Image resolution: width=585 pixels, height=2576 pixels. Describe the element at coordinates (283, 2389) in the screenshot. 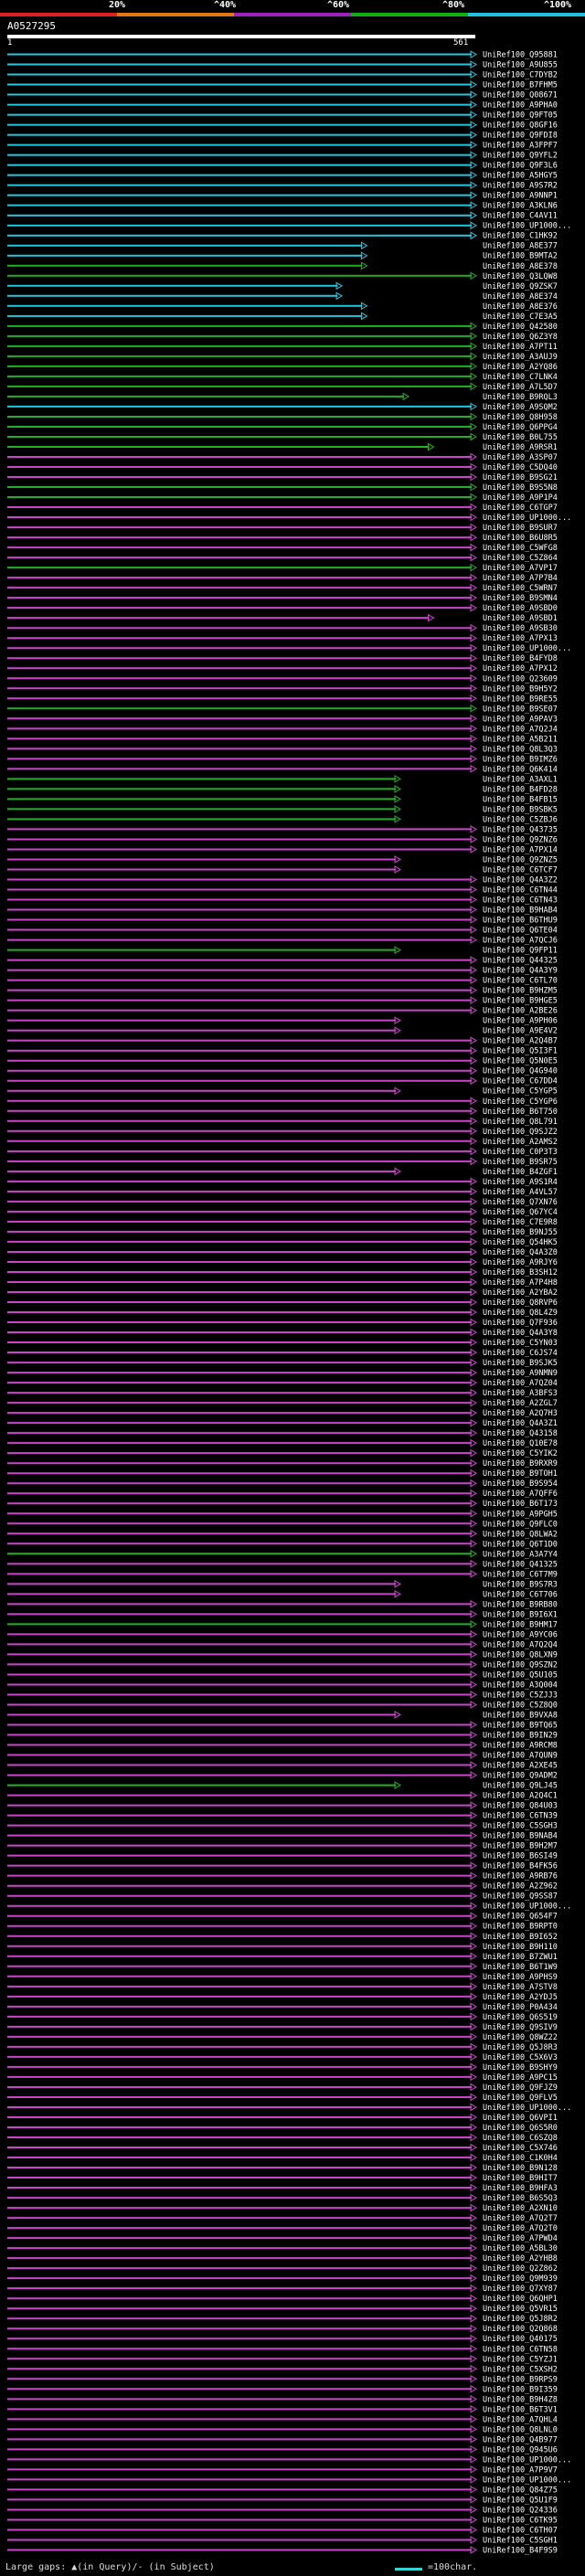

I see `hit-row: UniRef100_B9I359` at that location.